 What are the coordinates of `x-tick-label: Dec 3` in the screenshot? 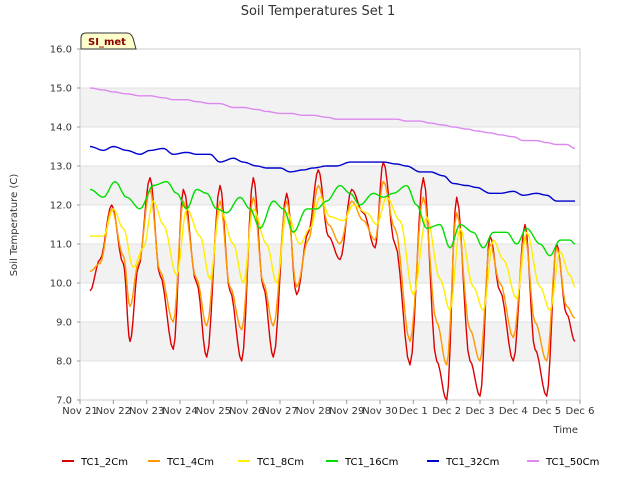 It's located at (480, 411).